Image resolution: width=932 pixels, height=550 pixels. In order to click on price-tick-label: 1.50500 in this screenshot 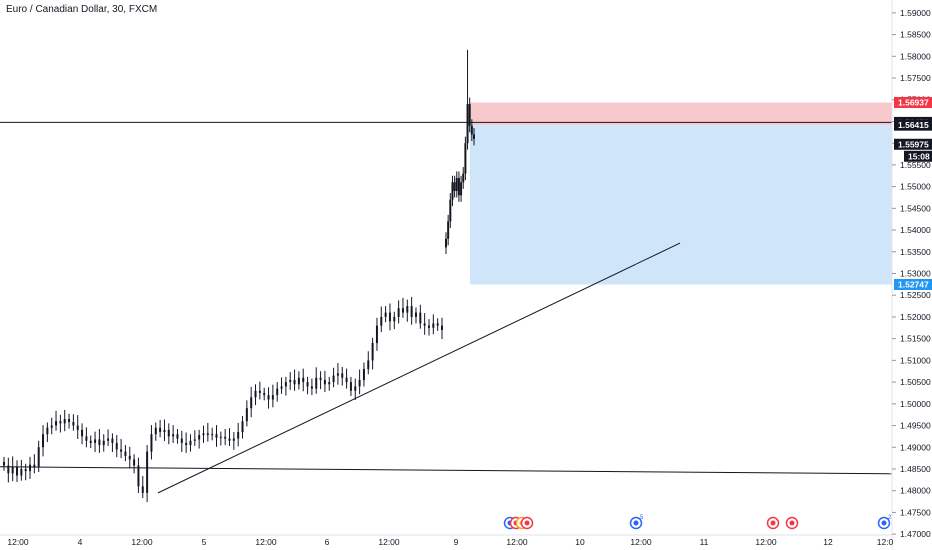, I will do `click(915, 382)`.